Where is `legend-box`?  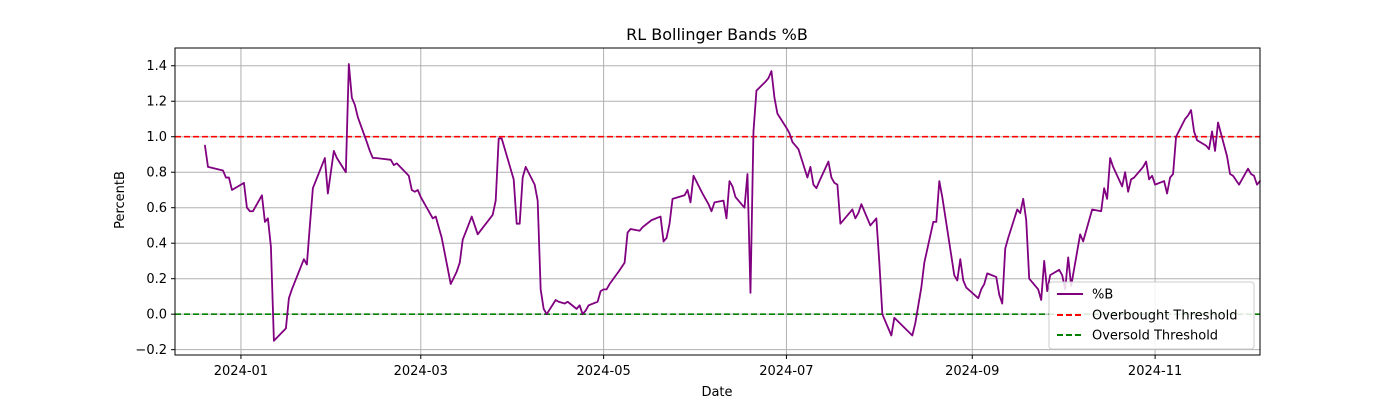
legend-box is located at coordinates (1151, 315).